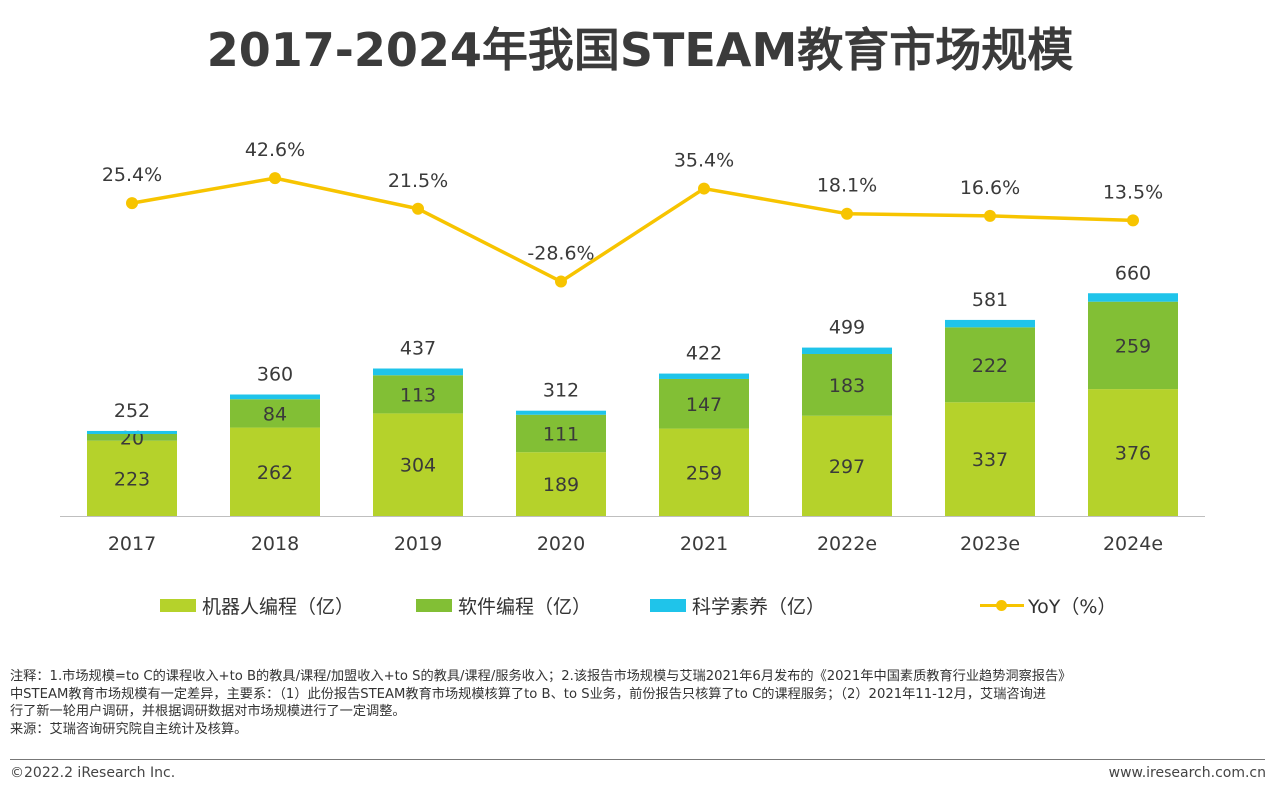  Describe the element at coordinates (560, 254) in the screenshot. I see `yoy-label: -28.6%` at that location.